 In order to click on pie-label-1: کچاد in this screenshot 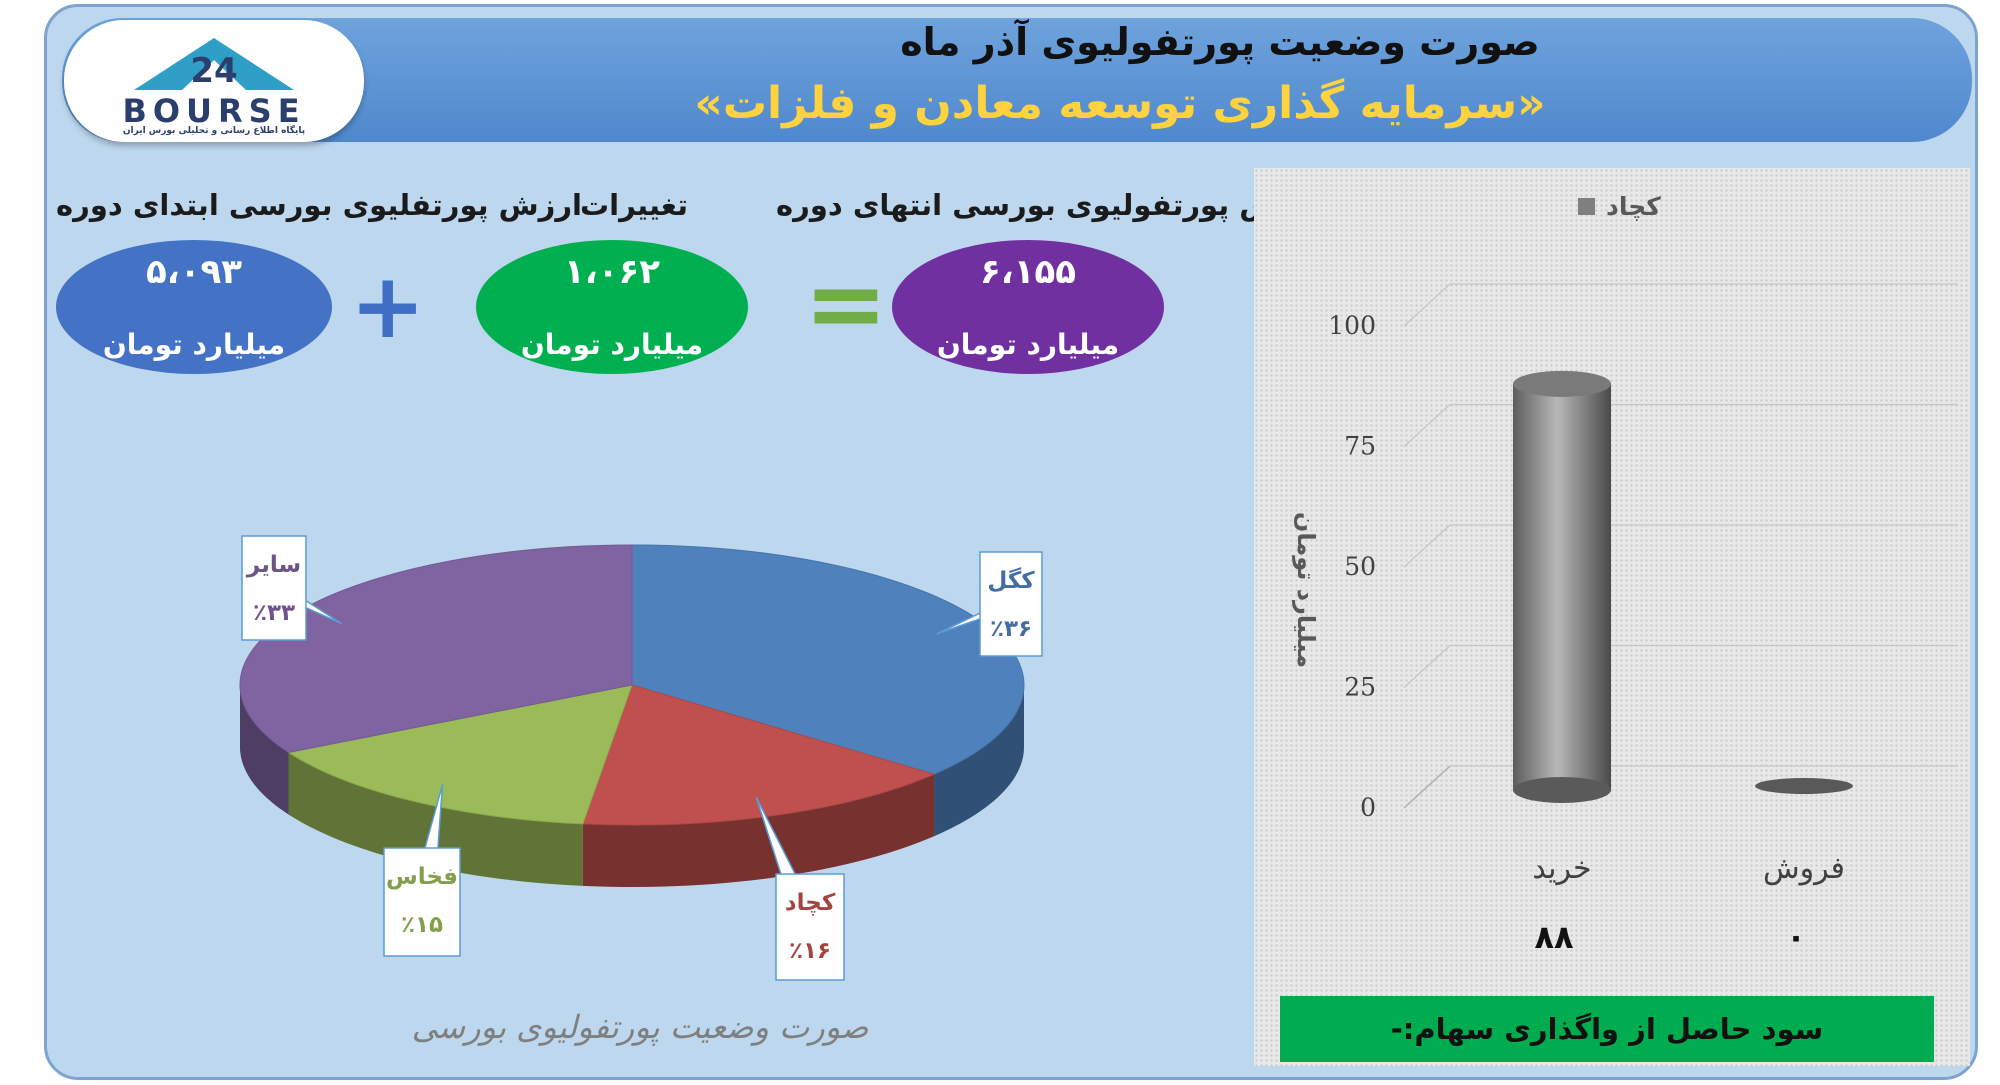, I will do `click(810, 903)`.